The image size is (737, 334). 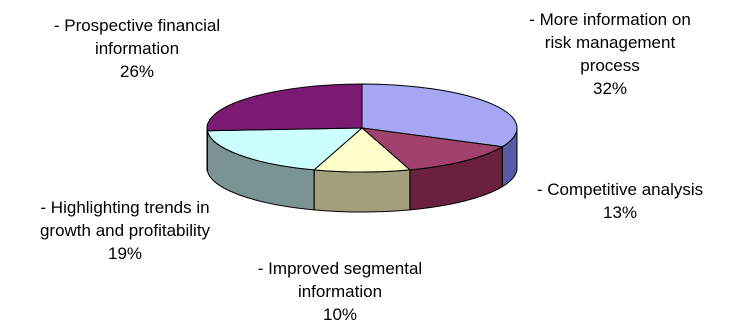 I want to click on slice-percent: 32%, so click(x=610, y=88).